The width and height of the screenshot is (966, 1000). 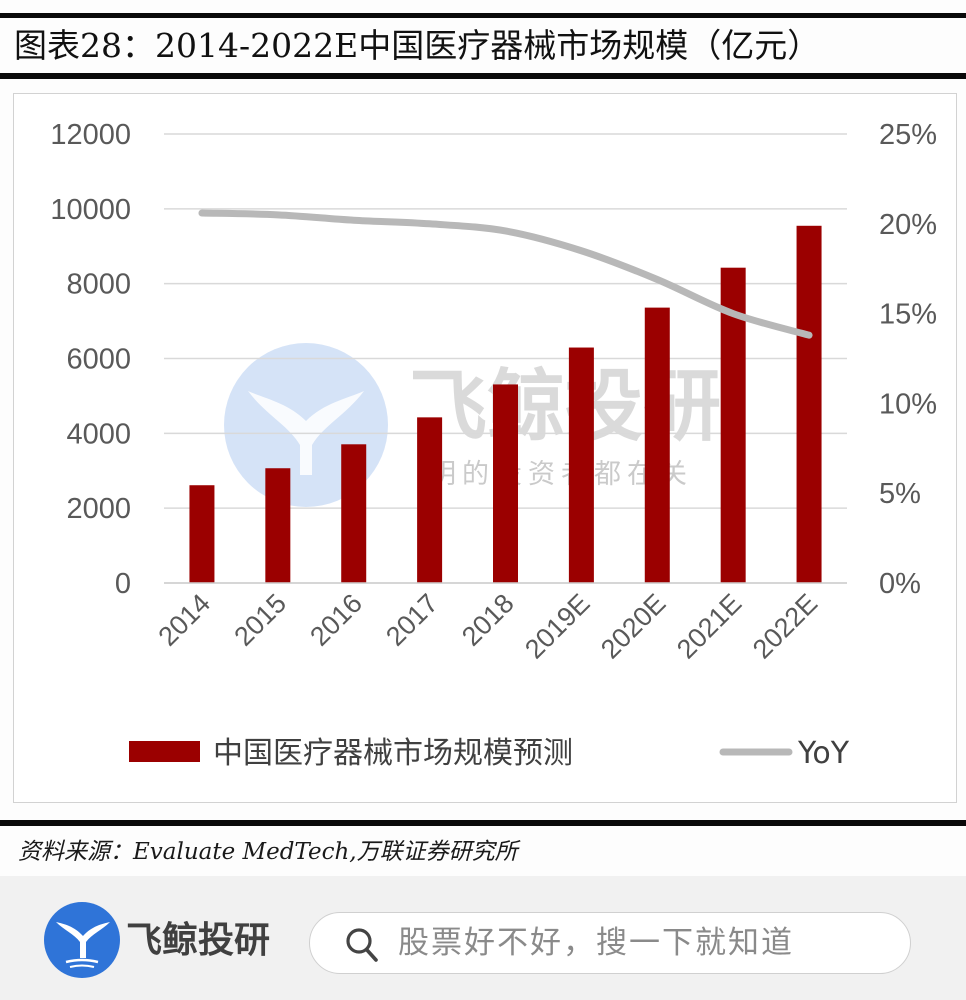 I want to click on search-input: 股票好不好，搜一下就知道, so click(x=610, y=943).